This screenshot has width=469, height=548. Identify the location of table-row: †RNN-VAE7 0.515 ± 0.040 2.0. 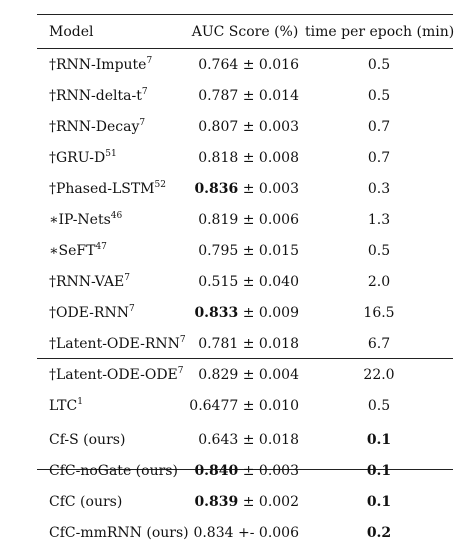
(245, 281).